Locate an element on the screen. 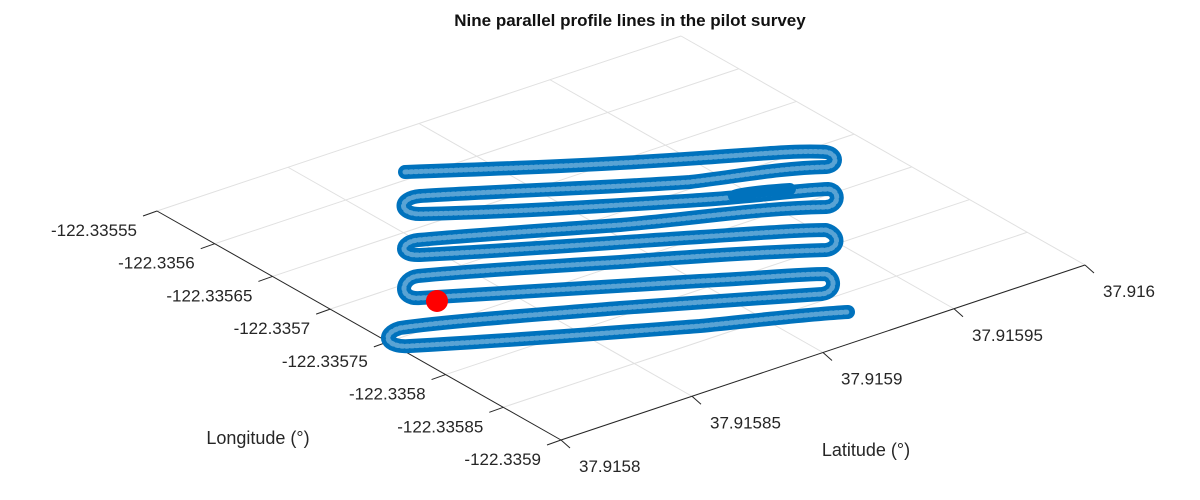  longitude-axis-label: Longitude (°) is located at coordinates (257, 438).